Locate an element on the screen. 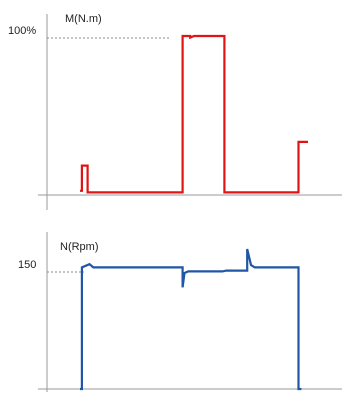  speed-reference-label: 150 is located at coordinates (27, 265).